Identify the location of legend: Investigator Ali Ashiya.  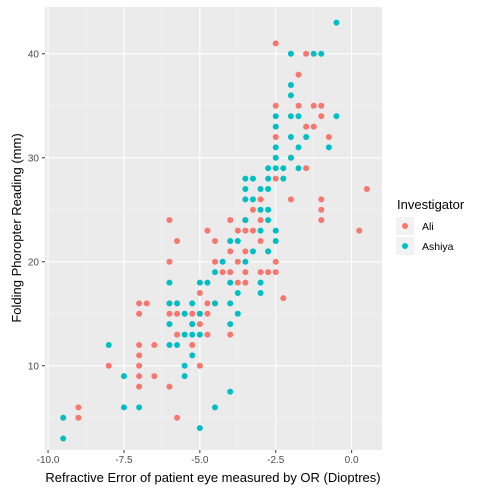
(430, 226).